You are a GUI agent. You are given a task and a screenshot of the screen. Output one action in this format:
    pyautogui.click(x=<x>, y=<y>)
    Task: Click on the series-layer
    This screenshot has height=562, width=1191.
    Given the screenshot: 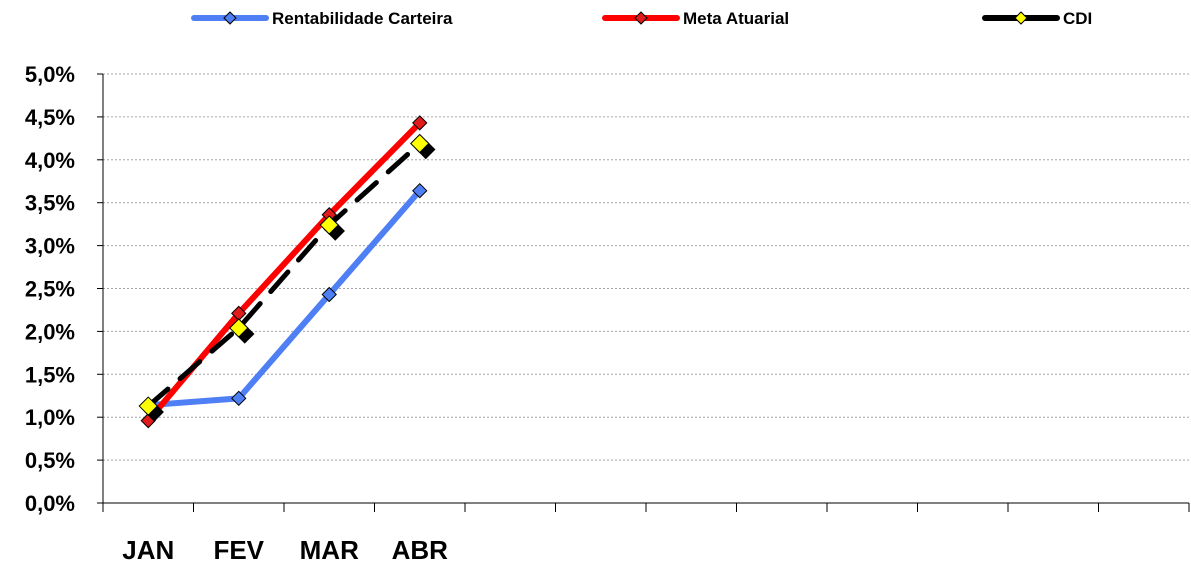 What is the action you would take?
    pyautogui.click(x=287, y=272)
    